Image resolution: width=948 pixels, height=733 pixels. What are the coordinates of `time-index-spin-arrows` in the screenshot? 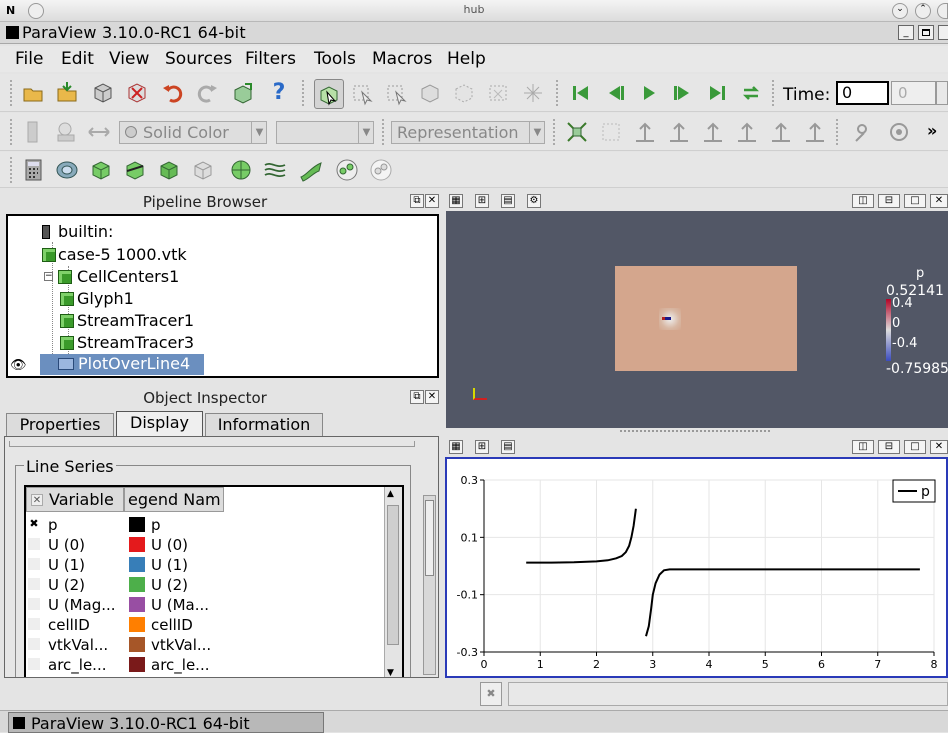 It's located at (942, 93).